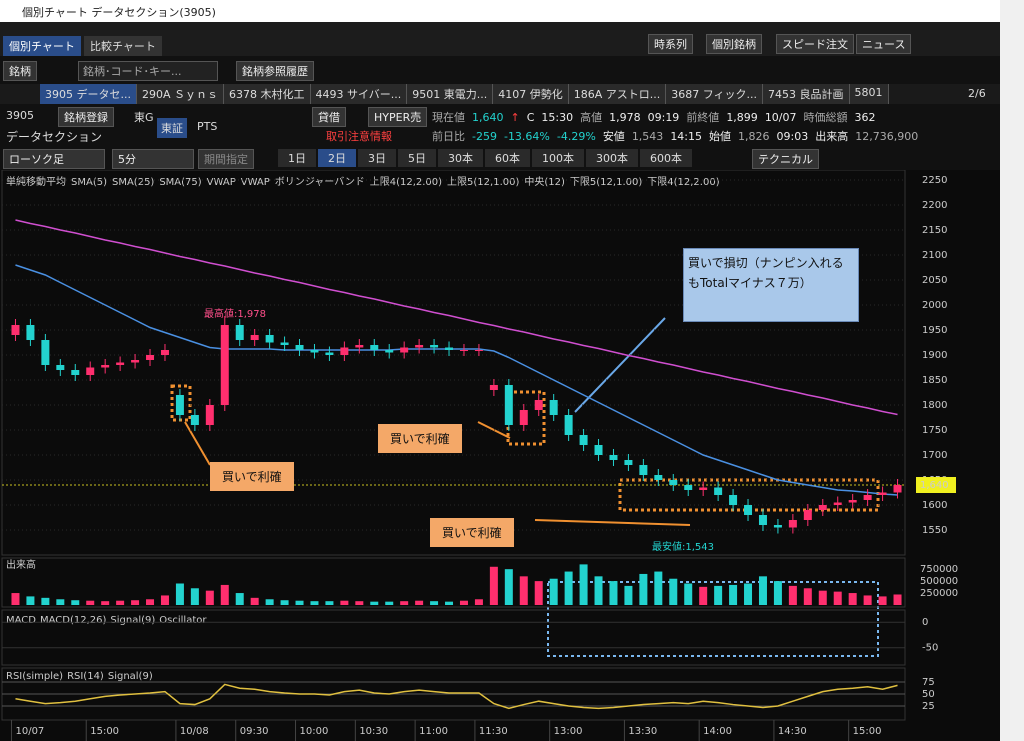  What do you see at coordinates (460, 158) in the screenshot?
I see `period-button: 30本` at bounding box center [460, 158].